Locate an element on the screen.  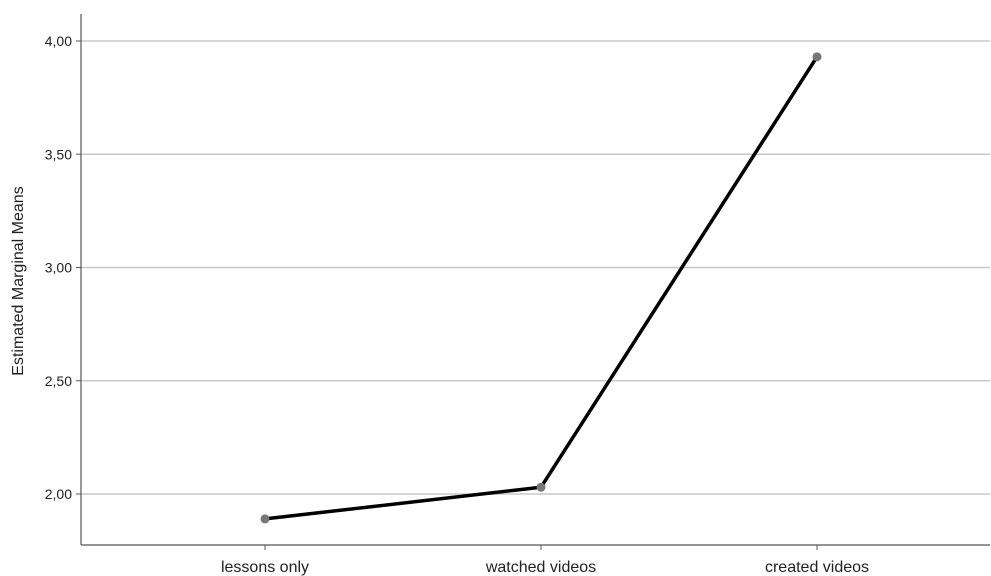
y-tick-label: 3,50 is located at coordinates (58, 154).